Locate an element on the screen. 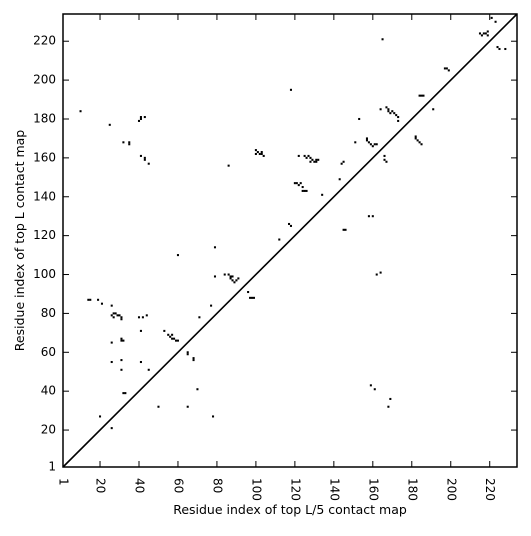 This screenshot has height=536, width=531. x-tick-label: 140 is located at coordinates (334, 489).